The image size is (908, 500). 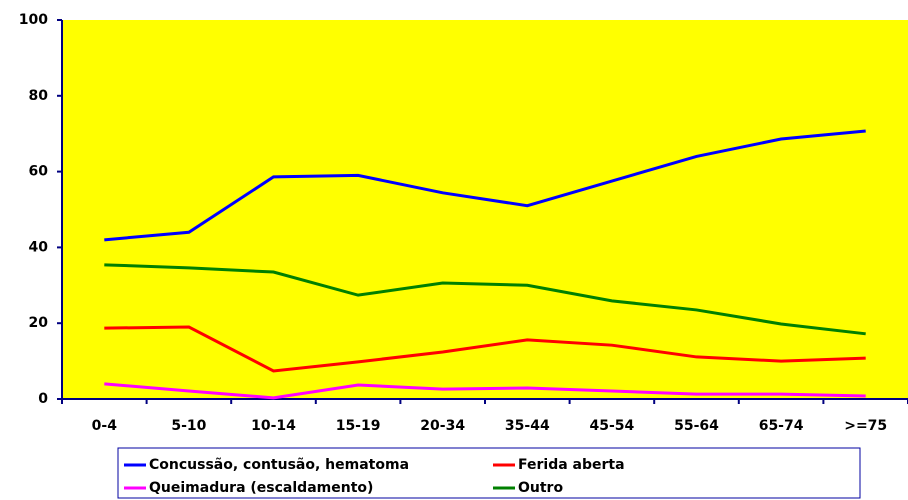 I want to click on x-tick-label: 65-74, so click(x=781, y=426).